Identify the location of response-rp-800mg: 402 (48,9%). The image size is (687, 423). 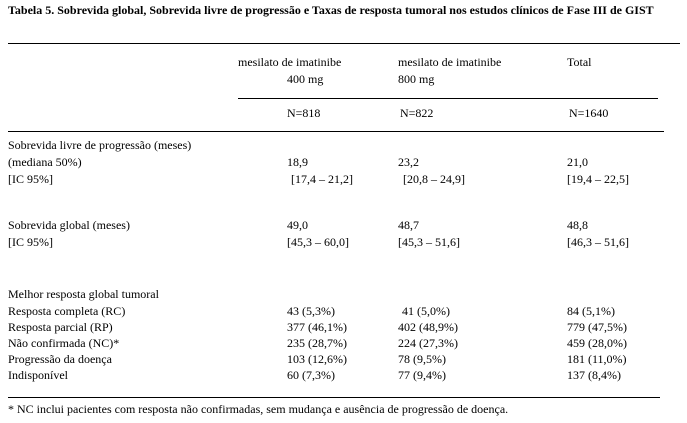
(428, 327).